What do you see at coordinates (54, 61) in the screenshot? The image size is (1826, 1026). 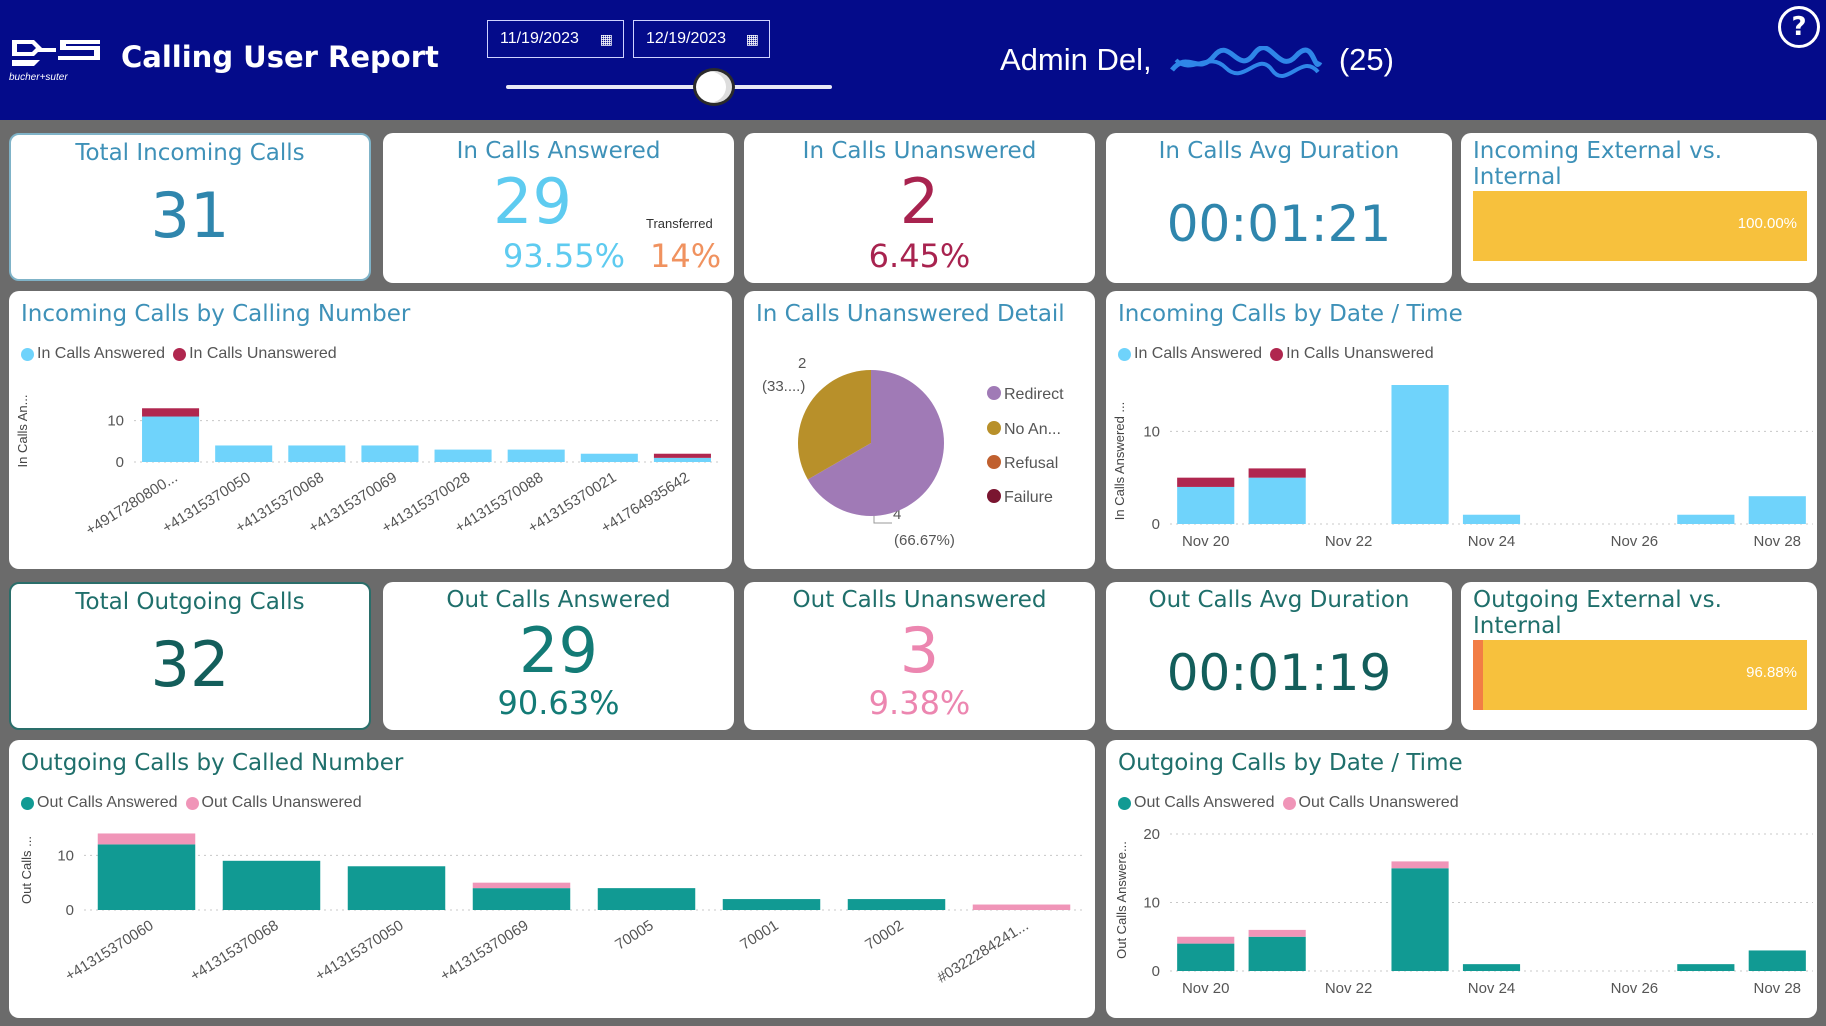 I see `bucher-suter-logo: bucher+suter` at bounding box center [54, 61].